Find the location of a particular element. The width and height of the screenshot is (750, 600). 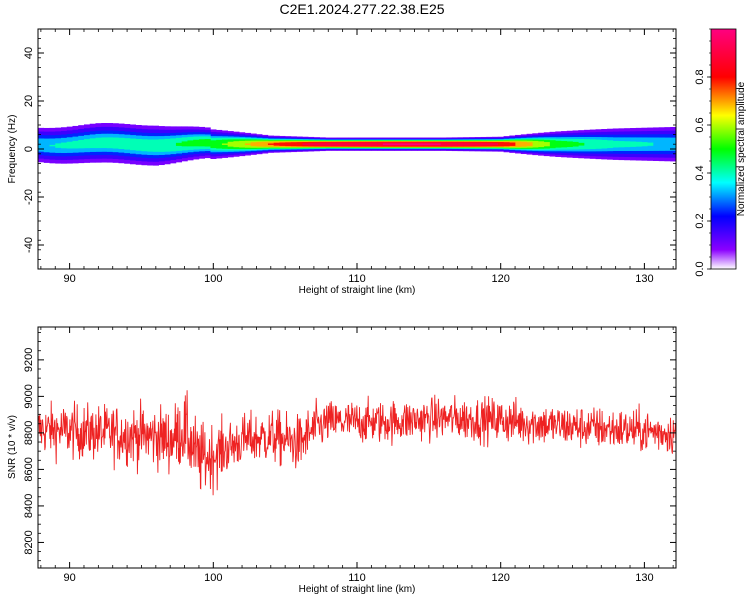

y-tick-label: 8800 is located at coordinates (29, 433).